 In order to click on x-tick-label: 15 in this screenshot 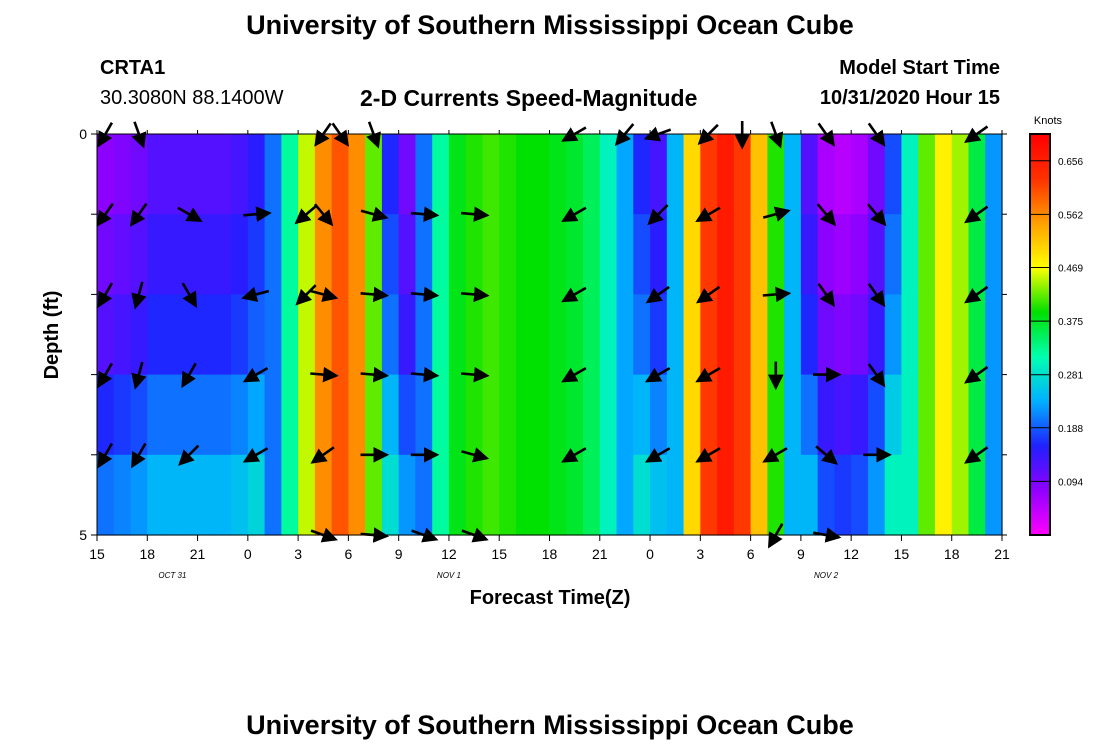, I will do `click(499, 554)`.